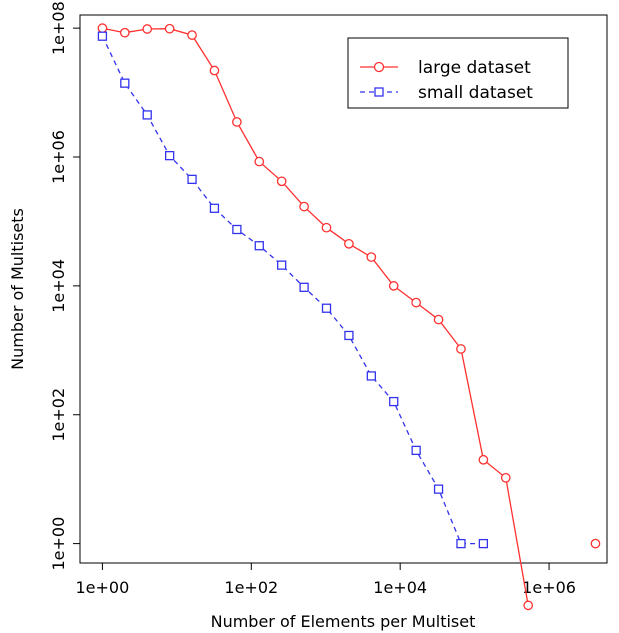  Describe the element at coordinates (58, 415) in the screenshot. I see `y-tick-label: 1e+02` at that location.